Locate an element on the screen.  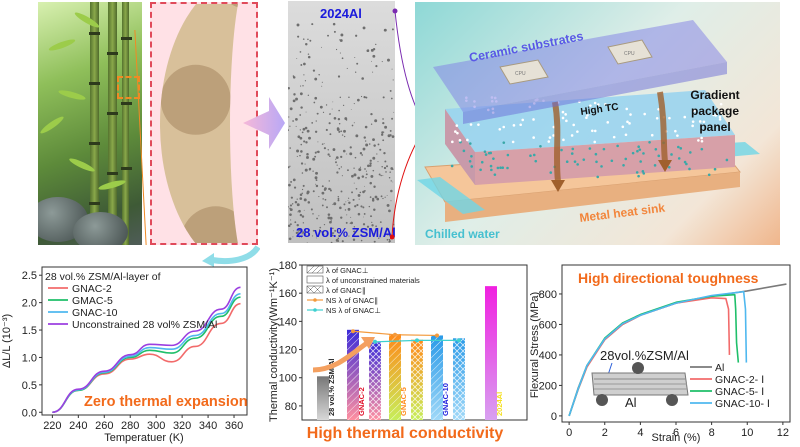
y-tick-label: 140 is located at coordinates (288, 322).